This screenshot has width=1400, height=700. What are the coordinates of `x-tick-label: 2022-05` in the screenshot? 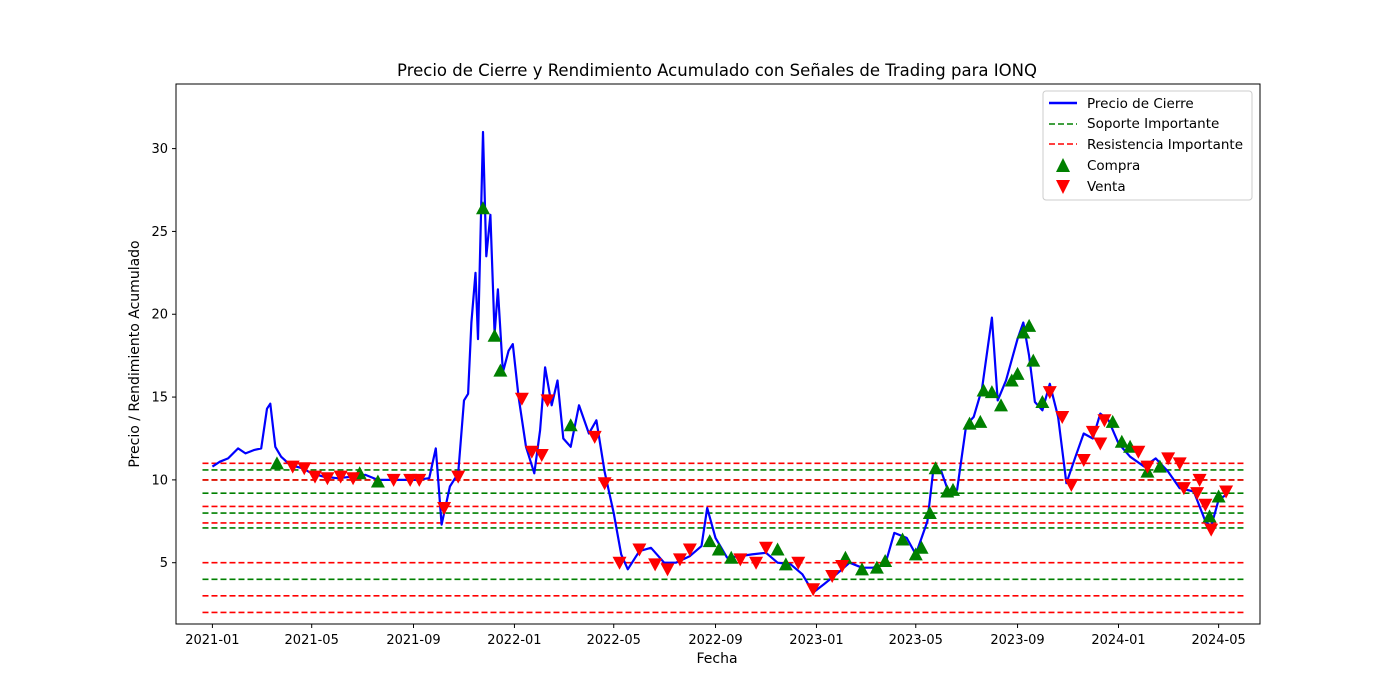 It's located at (614, 640).